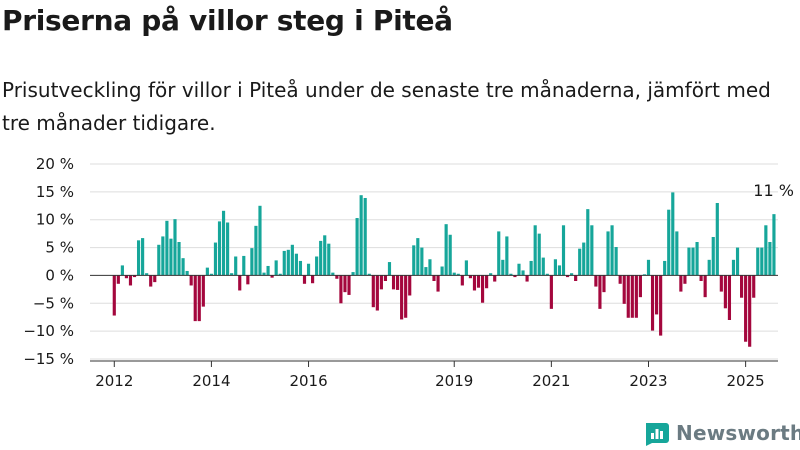 This screenshot has width=800, height=450. What do you see at coordinates (657, 434) in the screenshot?
I see `newsworthy-logo-icon` at bounding box center [657, 434].